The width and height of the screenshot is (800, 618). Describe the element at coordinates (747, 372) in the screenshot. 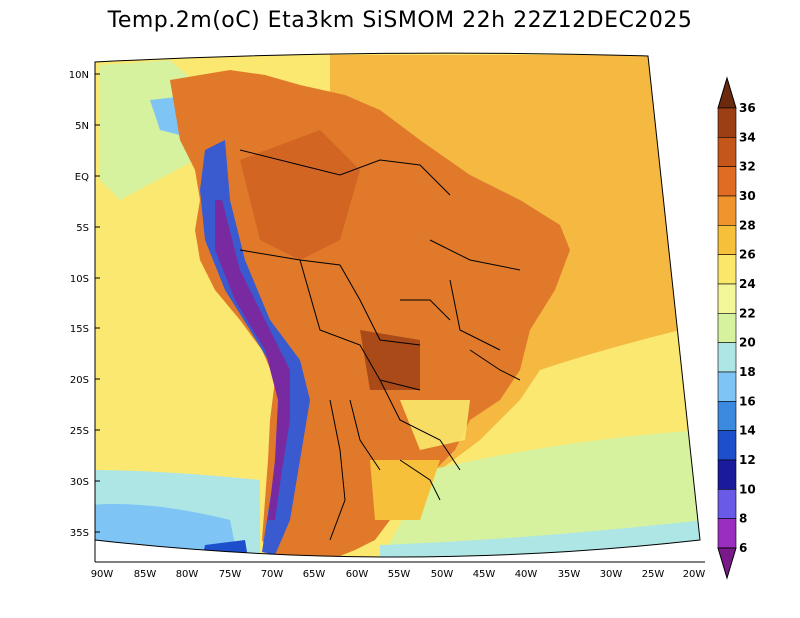

I see `colorbar-label: 18` at that location.